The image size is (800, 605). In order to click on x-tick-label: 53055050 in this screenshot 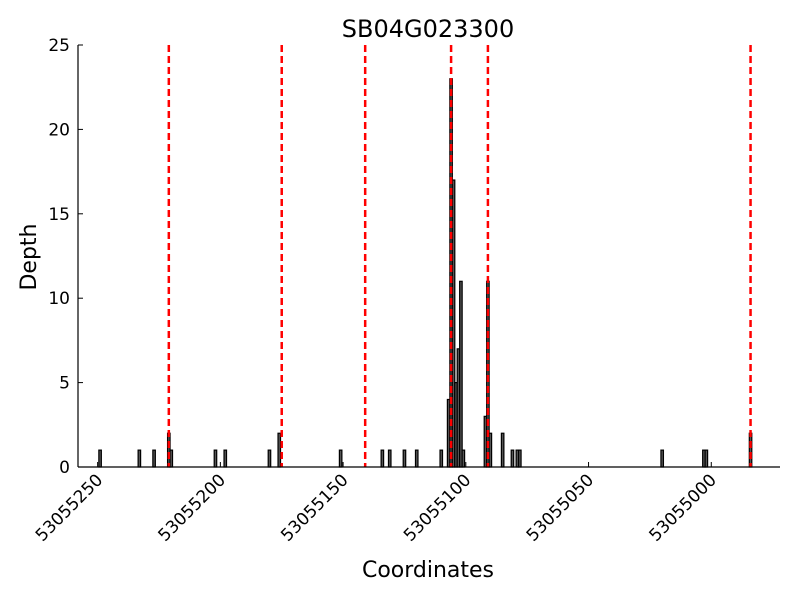, I will do `click(560, 507)`.